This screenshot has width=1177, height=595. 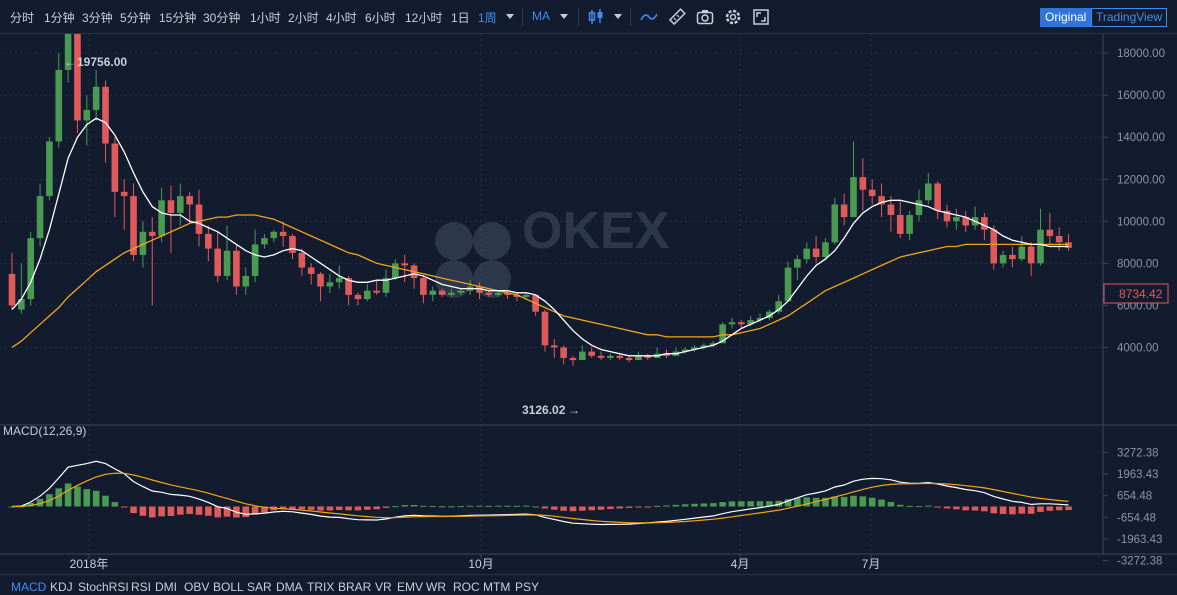 I want to click on indicator-kdj: KDJ, so click(x=61, y=587).